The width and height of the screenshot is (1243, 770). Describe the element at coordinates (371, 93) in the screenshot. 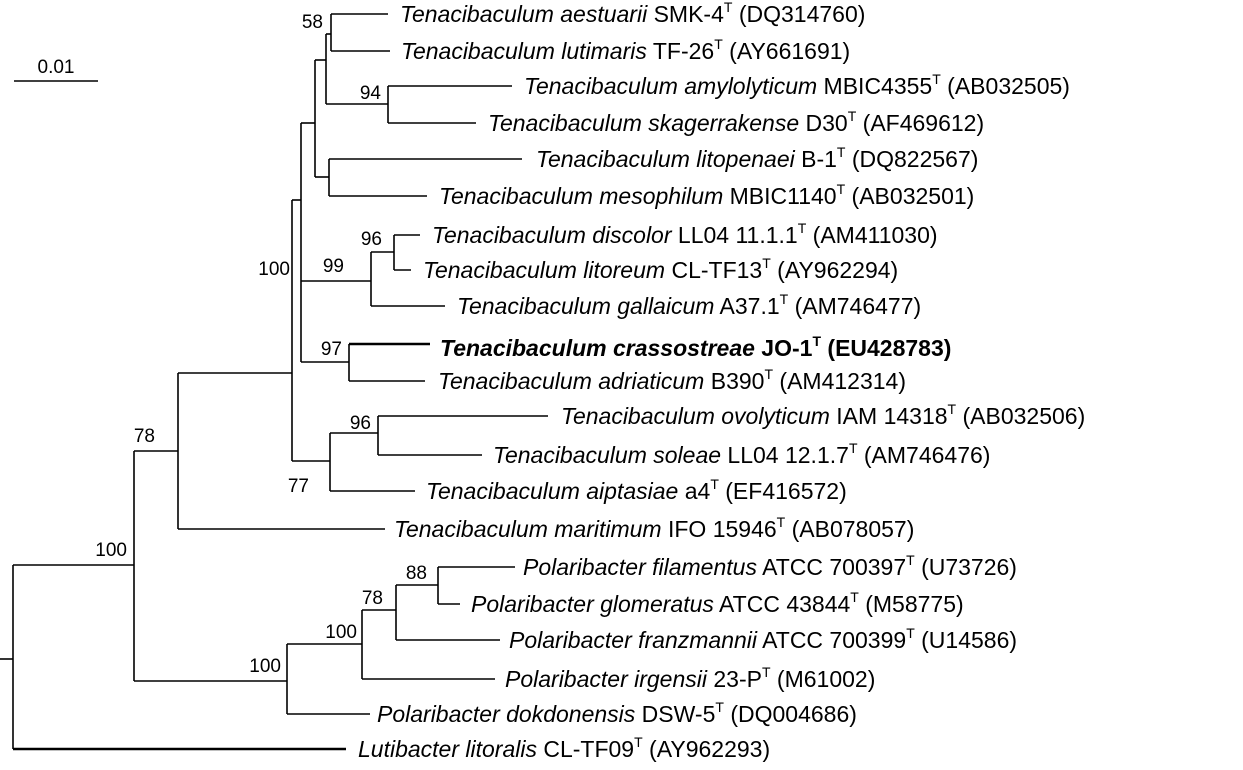

I see `bootstrap-value: 94` at that location.